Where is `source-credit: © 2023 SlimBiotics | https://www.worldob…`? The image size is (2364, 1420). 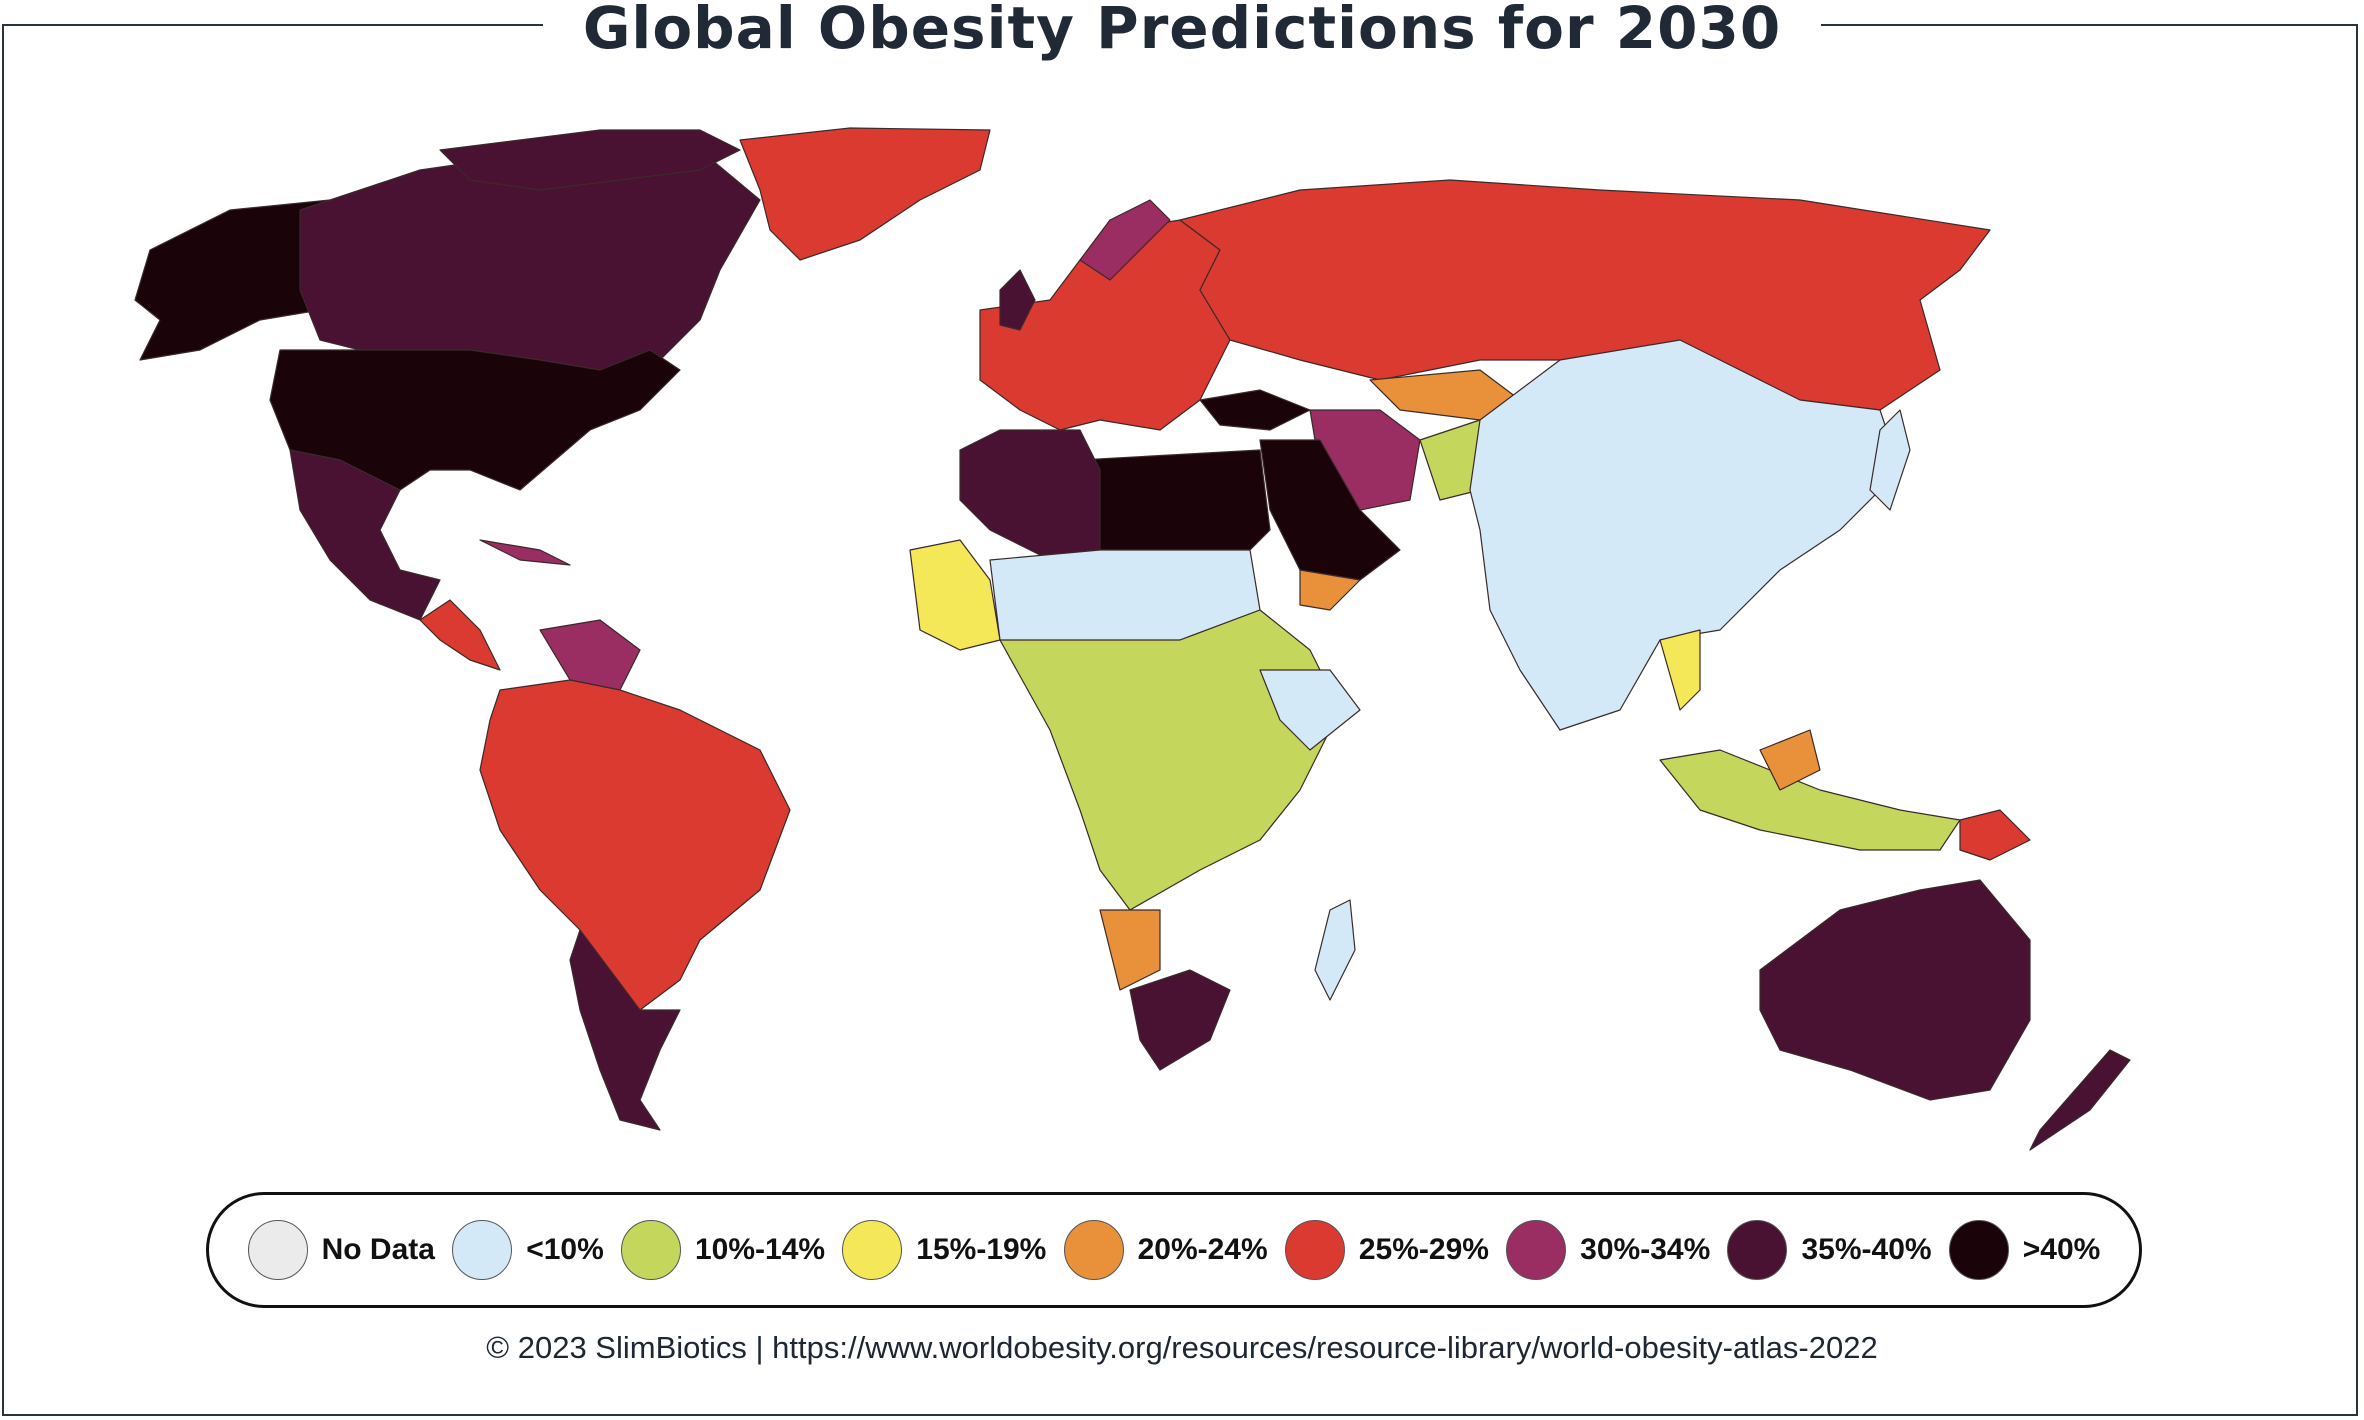 source-credit: © 2023 SlimBiotics | https://www.worldob… is located at coordinates (1182, 1347).